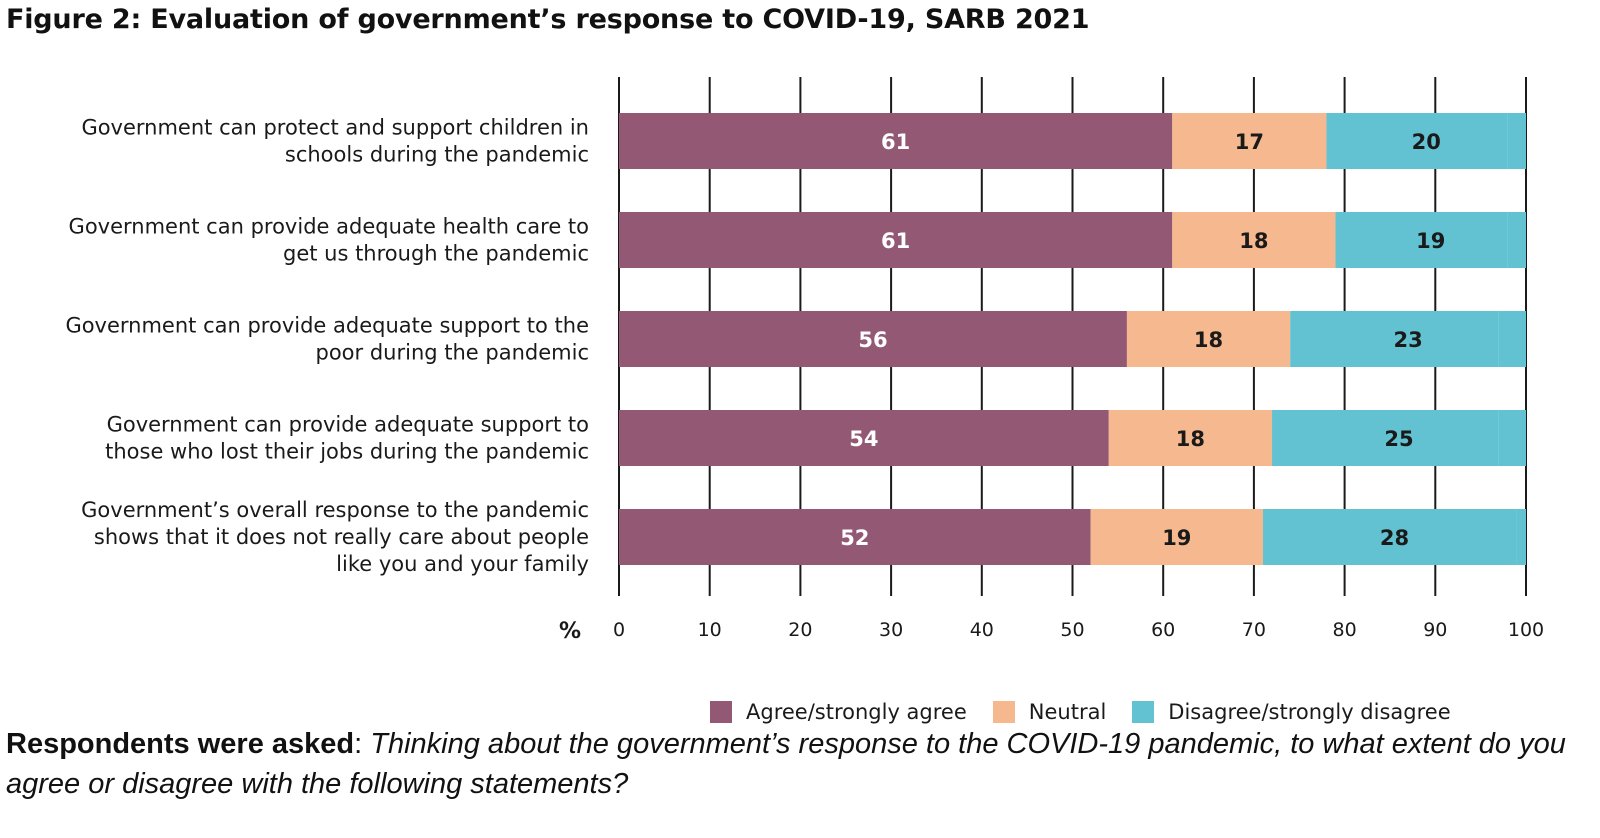 The height and width of the screenshot is (838, 1600). Describe the element at coordinates (710, 630) in the screenshot. I see `x-tick-label: 10` at that location.